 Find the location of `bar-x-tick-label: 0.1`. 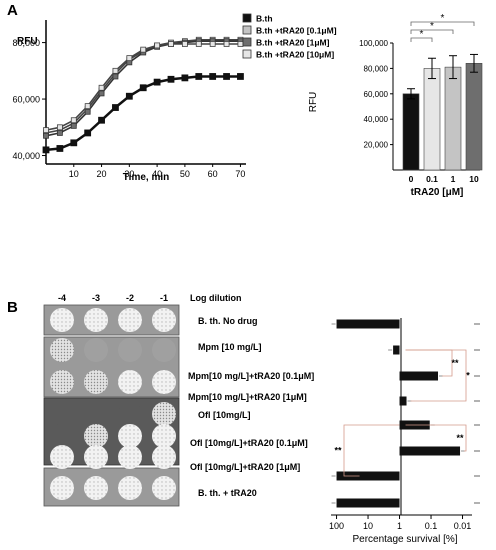

bar-x-tick-label: 0.1 is located at coordinates (432, 179).